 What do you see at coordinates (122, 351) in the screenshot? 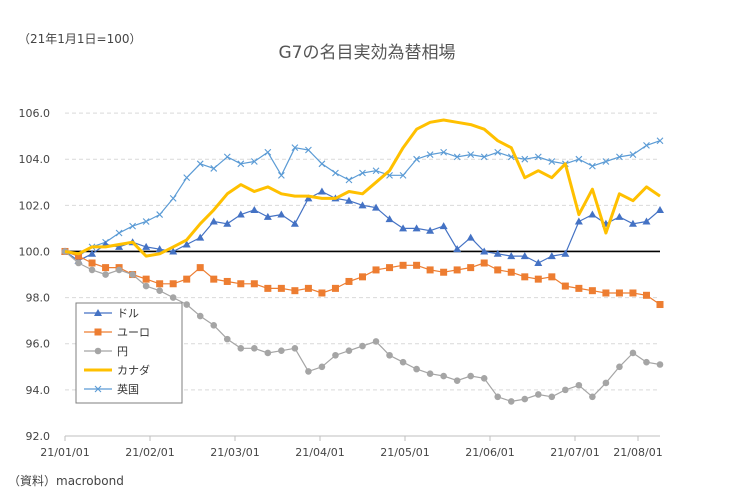
I see `legend-label: 円` at bounding box center [122, 351].